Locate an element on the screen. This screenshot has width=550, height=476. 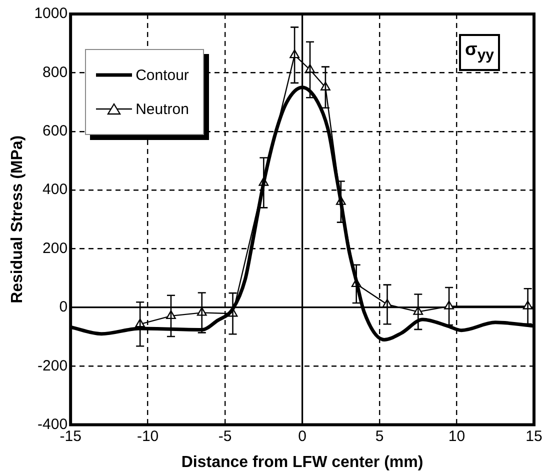
y-axis-title: Residual Stress (MPa) is located at coordinates (17, 219).